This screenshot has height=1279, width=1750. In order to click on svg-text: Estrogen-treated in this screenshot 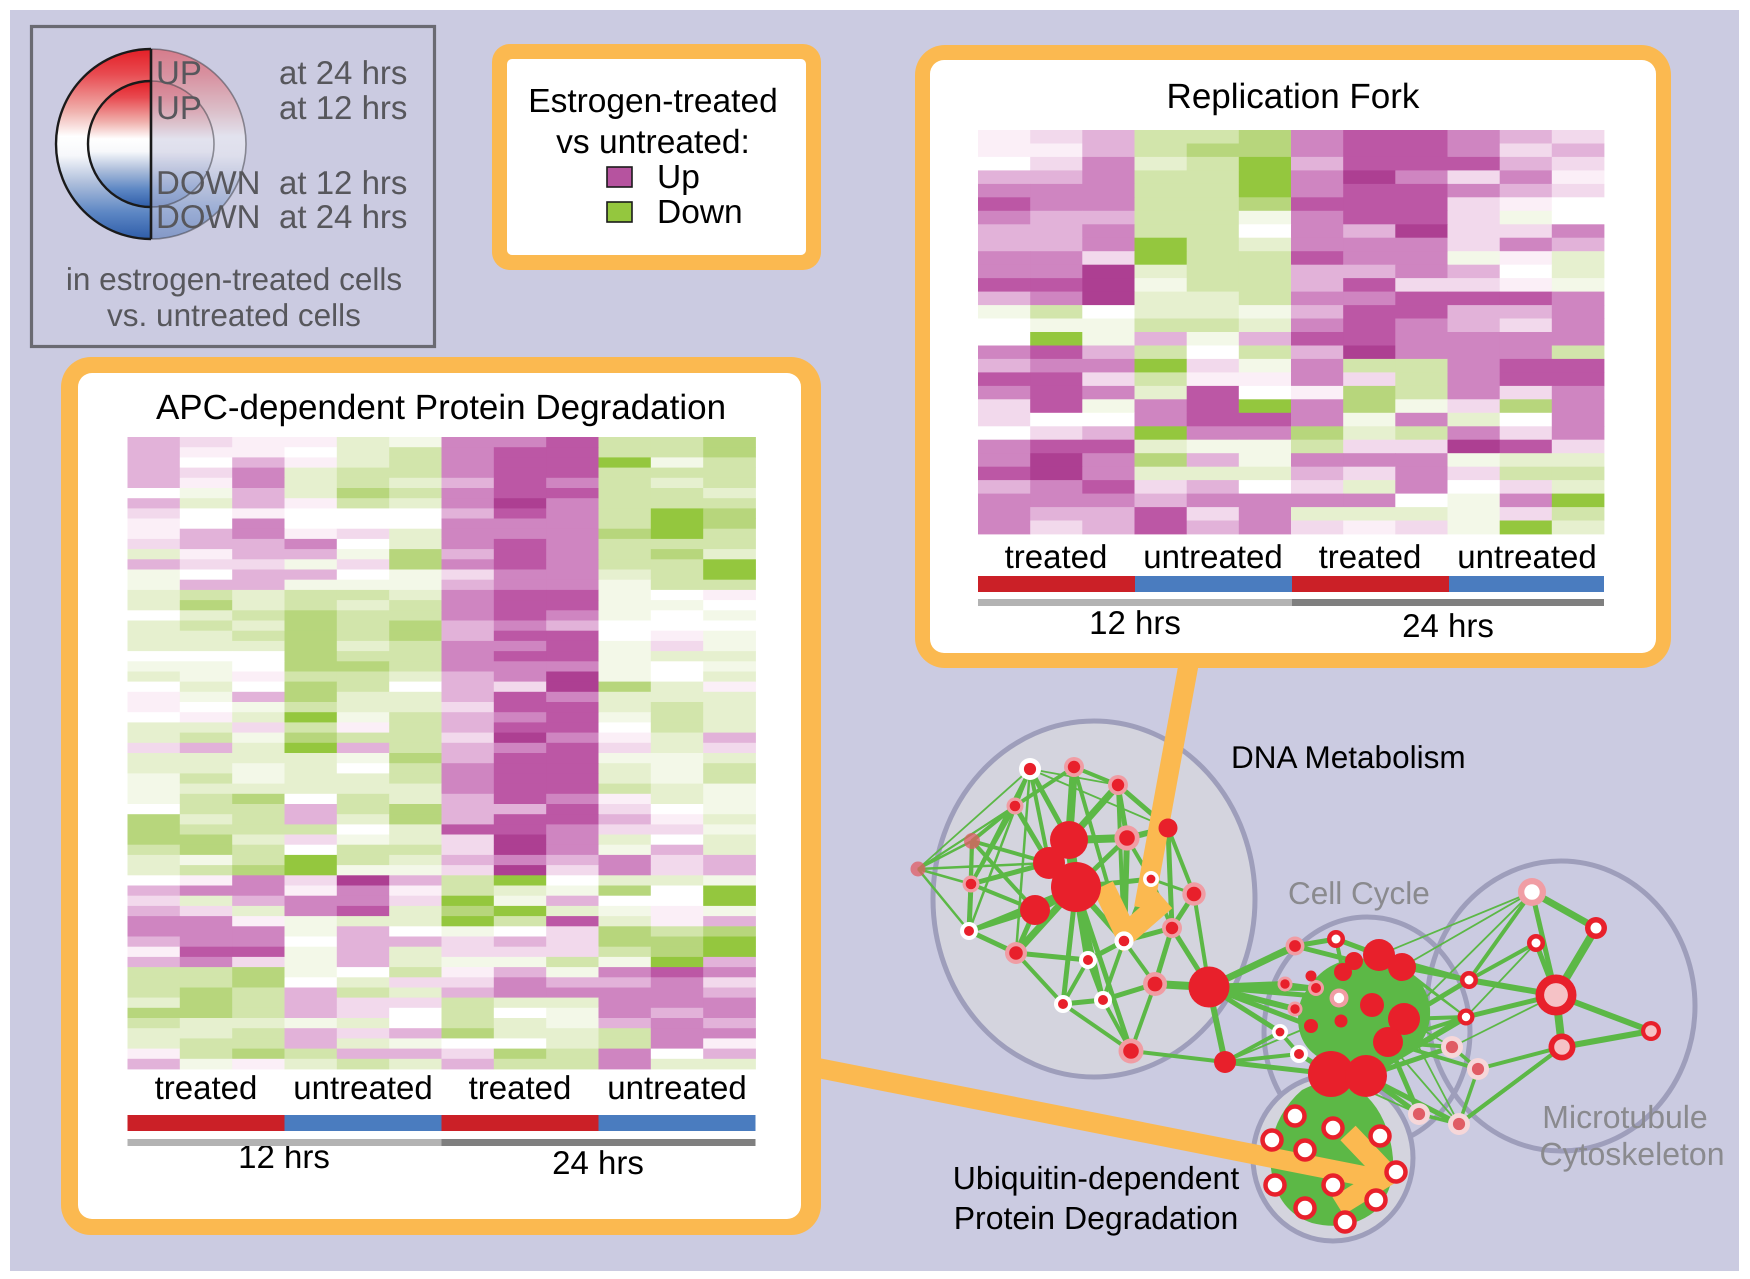, I will do `click(653, 101)`.